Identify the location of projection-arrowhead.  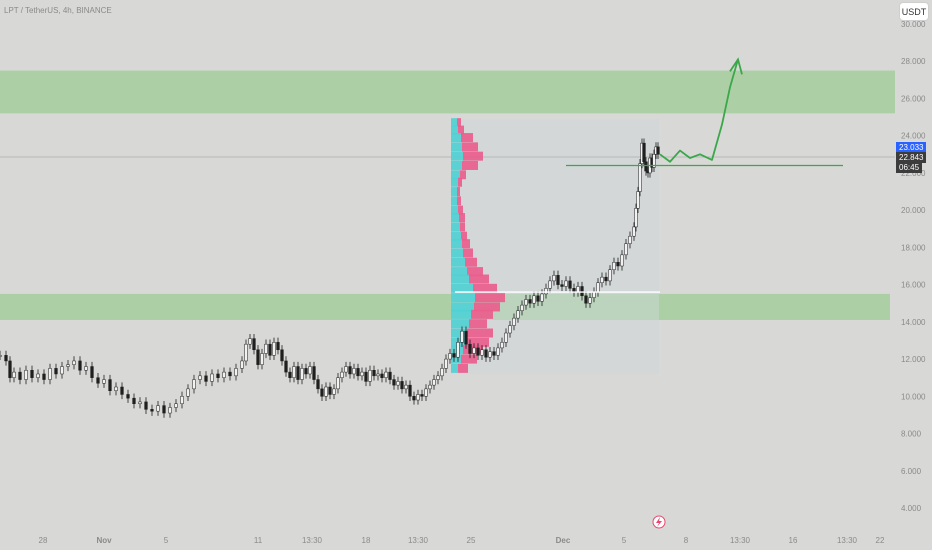
(736, 66).